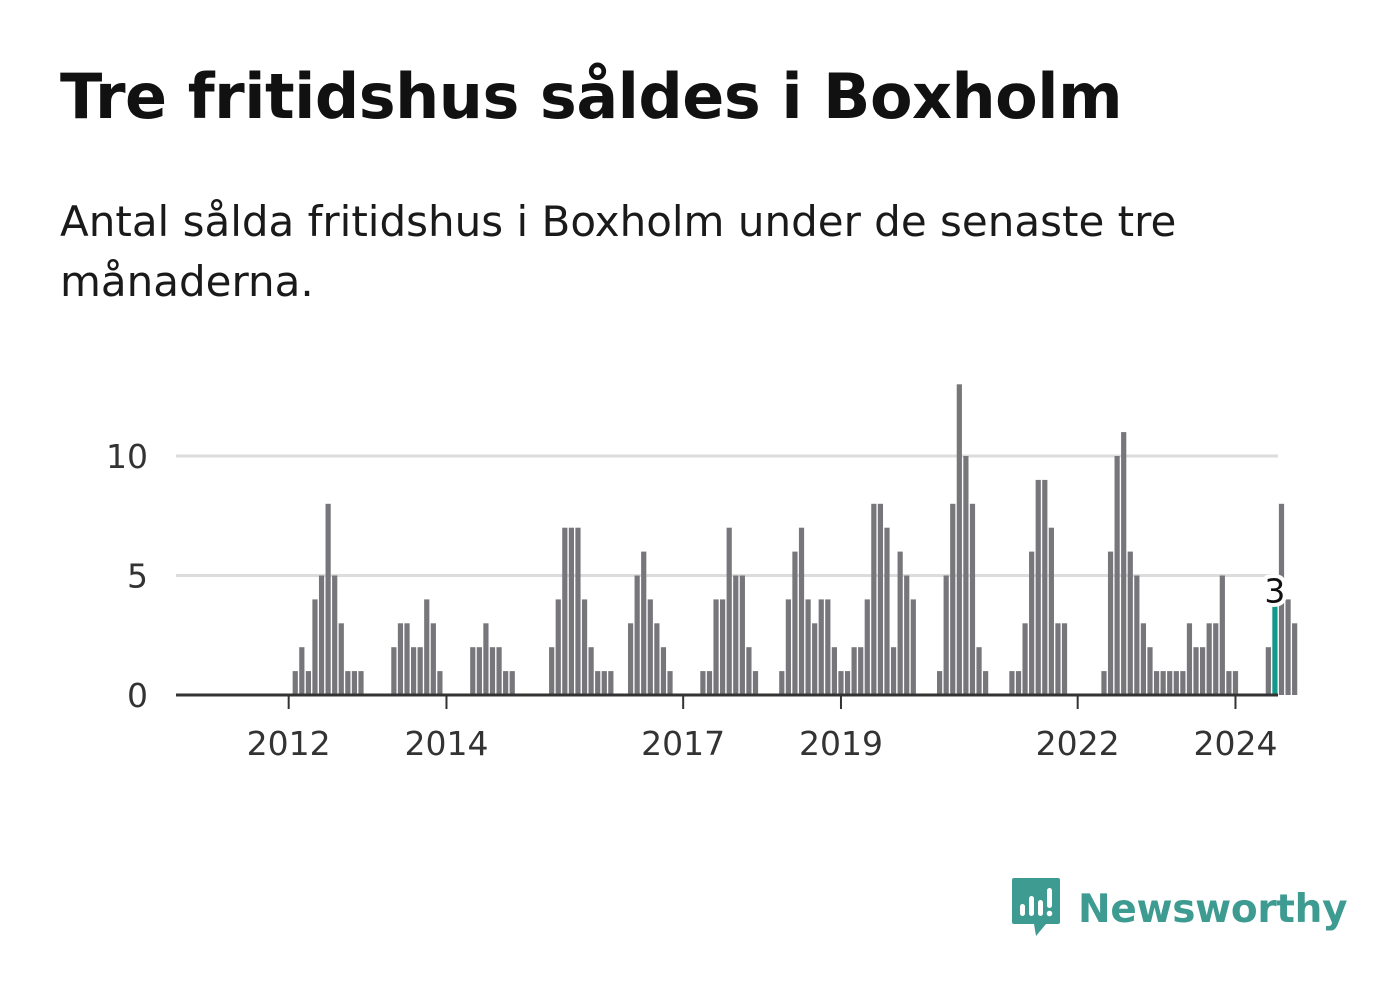 The width and height of the screenshot is (1382, 999). Describe the element at coordinates (1179, 909) in the screenshot. I see `brand-logo: Newsworthy` at that location.